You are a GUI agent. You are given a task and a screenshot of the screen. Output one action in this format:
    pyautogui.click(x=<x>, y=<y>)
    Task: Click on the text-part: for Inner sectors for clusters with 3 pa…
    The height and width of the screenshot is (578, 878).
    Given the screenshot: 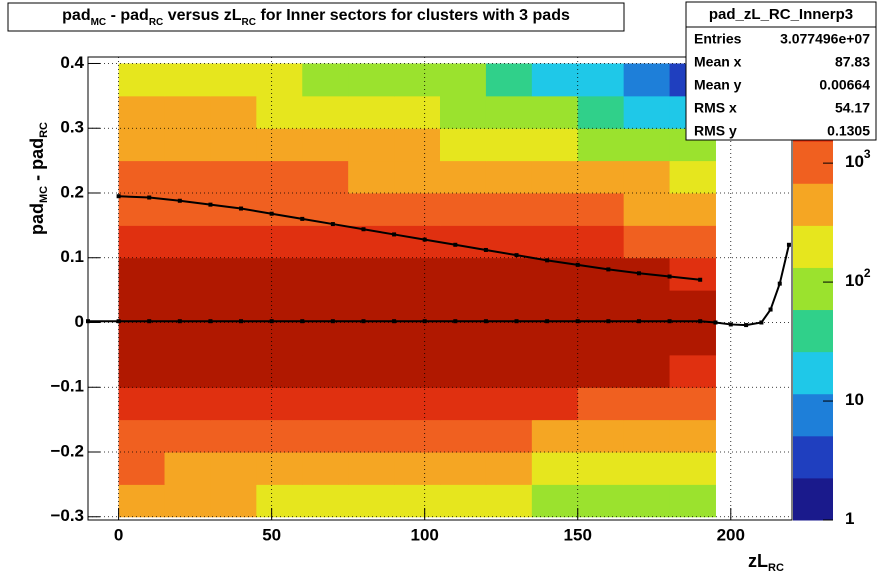 What is the action you would take?
    pyautogui.click(x=413, y=15)
    